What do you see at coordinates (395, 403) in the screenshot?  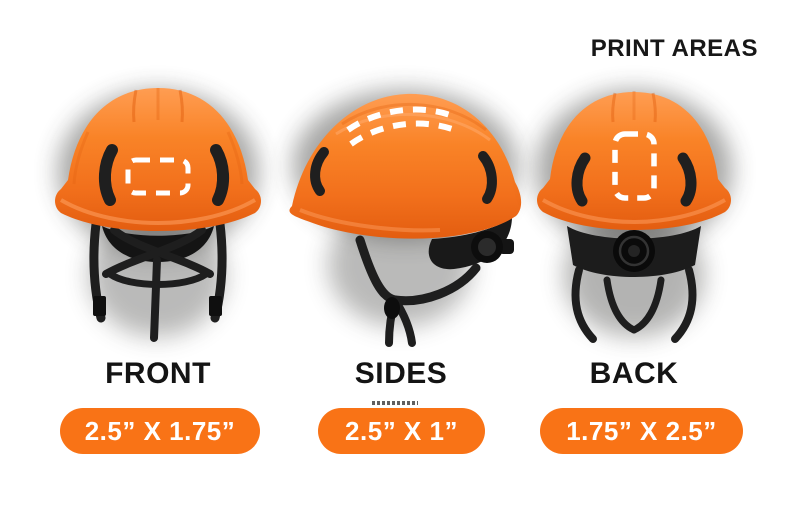 I see `fine-print-mark` at bounding box center [395, 403].